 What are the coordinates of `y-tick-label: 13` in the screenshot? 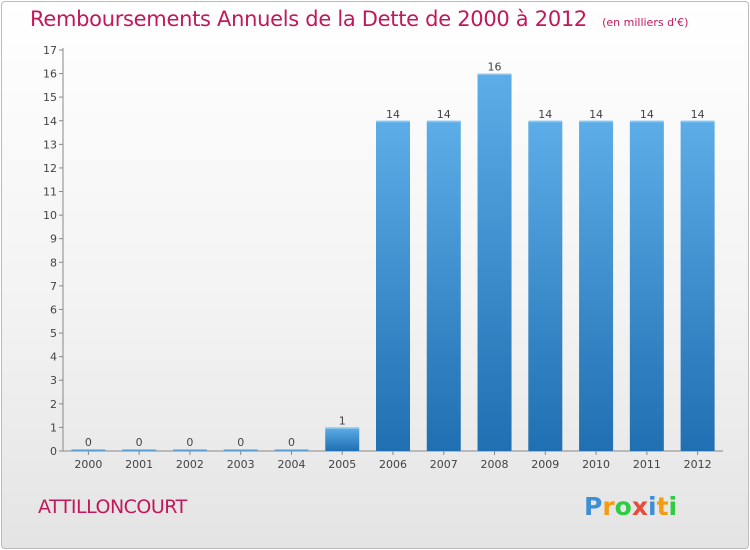 It's located at (50, 144).